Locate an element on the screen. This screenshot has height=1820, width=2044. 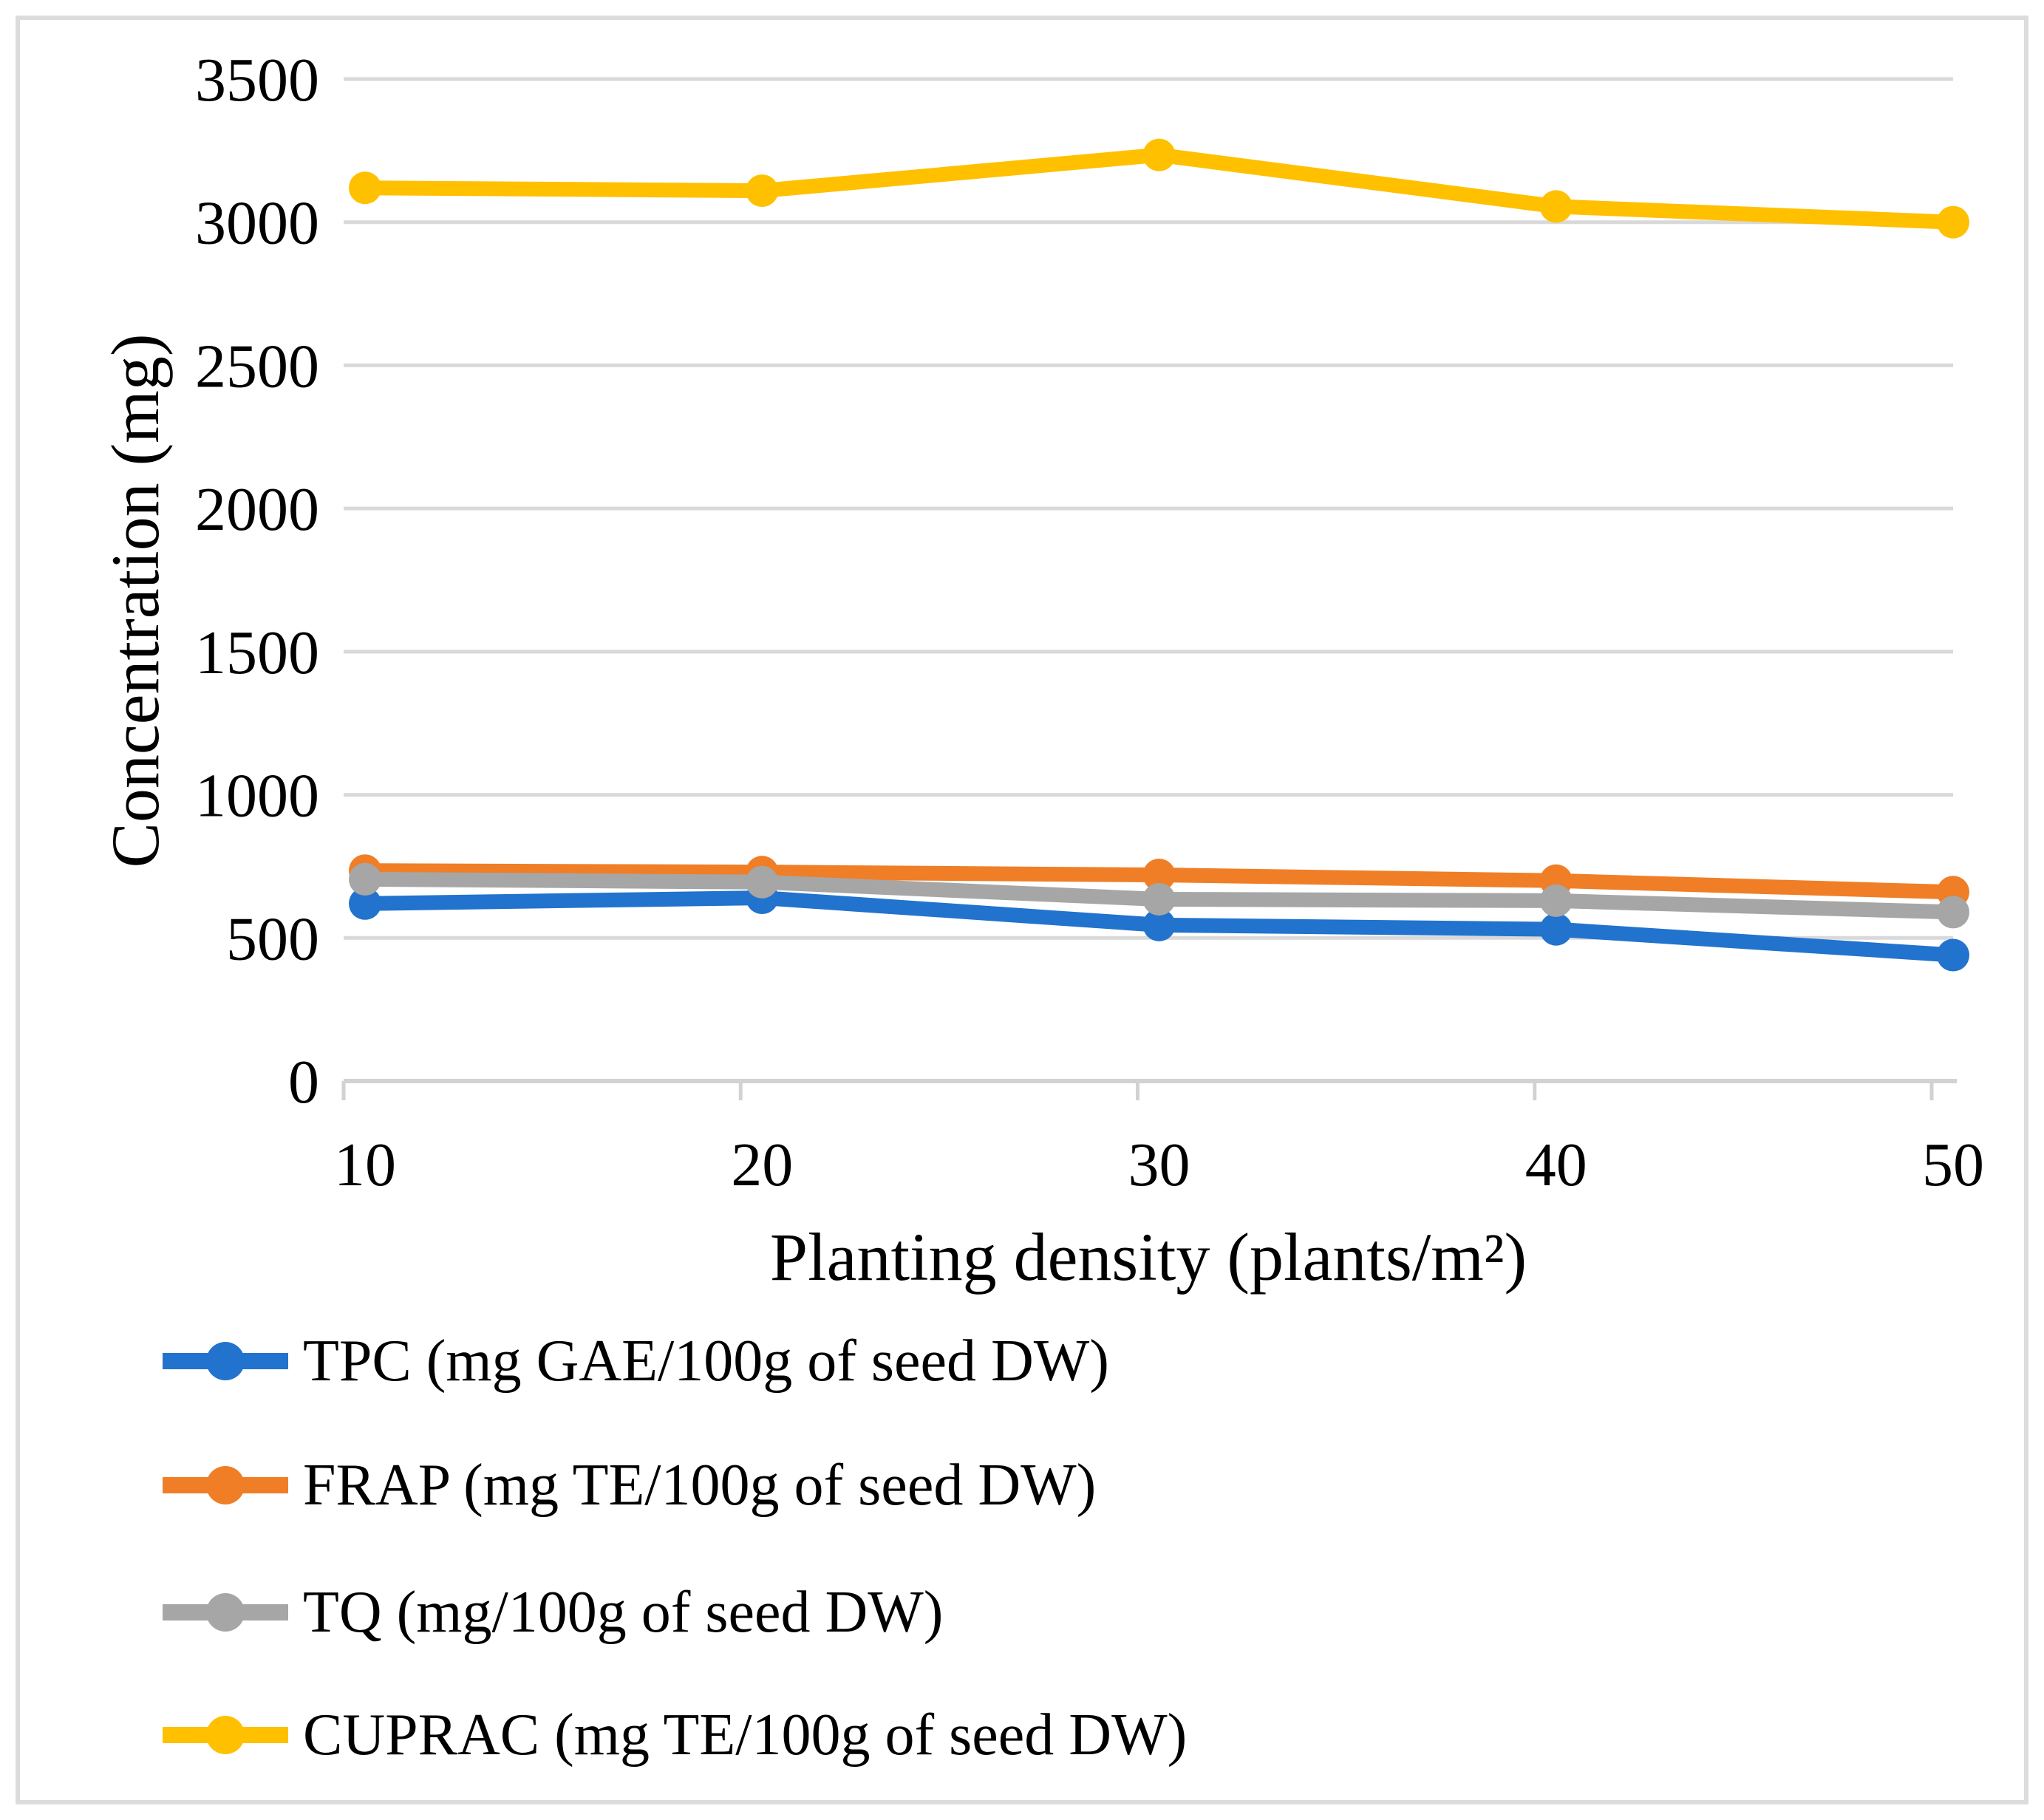
x-tick-label: 20 is located at coordinates (762, 1165).